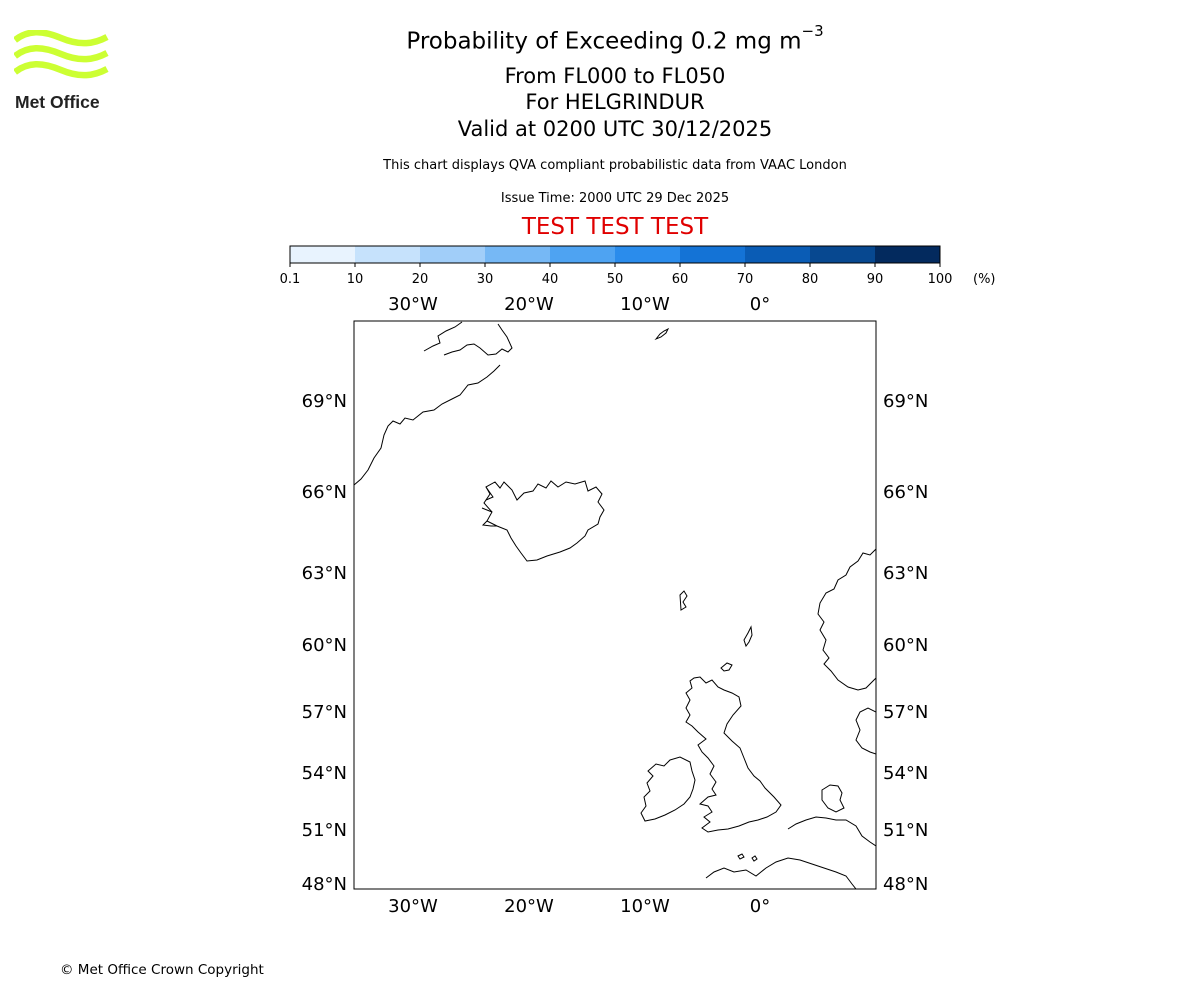 The height and width of the screenshot is (1000, 1200). Describe the element at coordinates (905, 884) in the screenshot. I see `lat-label-right: 48°N` at that location.